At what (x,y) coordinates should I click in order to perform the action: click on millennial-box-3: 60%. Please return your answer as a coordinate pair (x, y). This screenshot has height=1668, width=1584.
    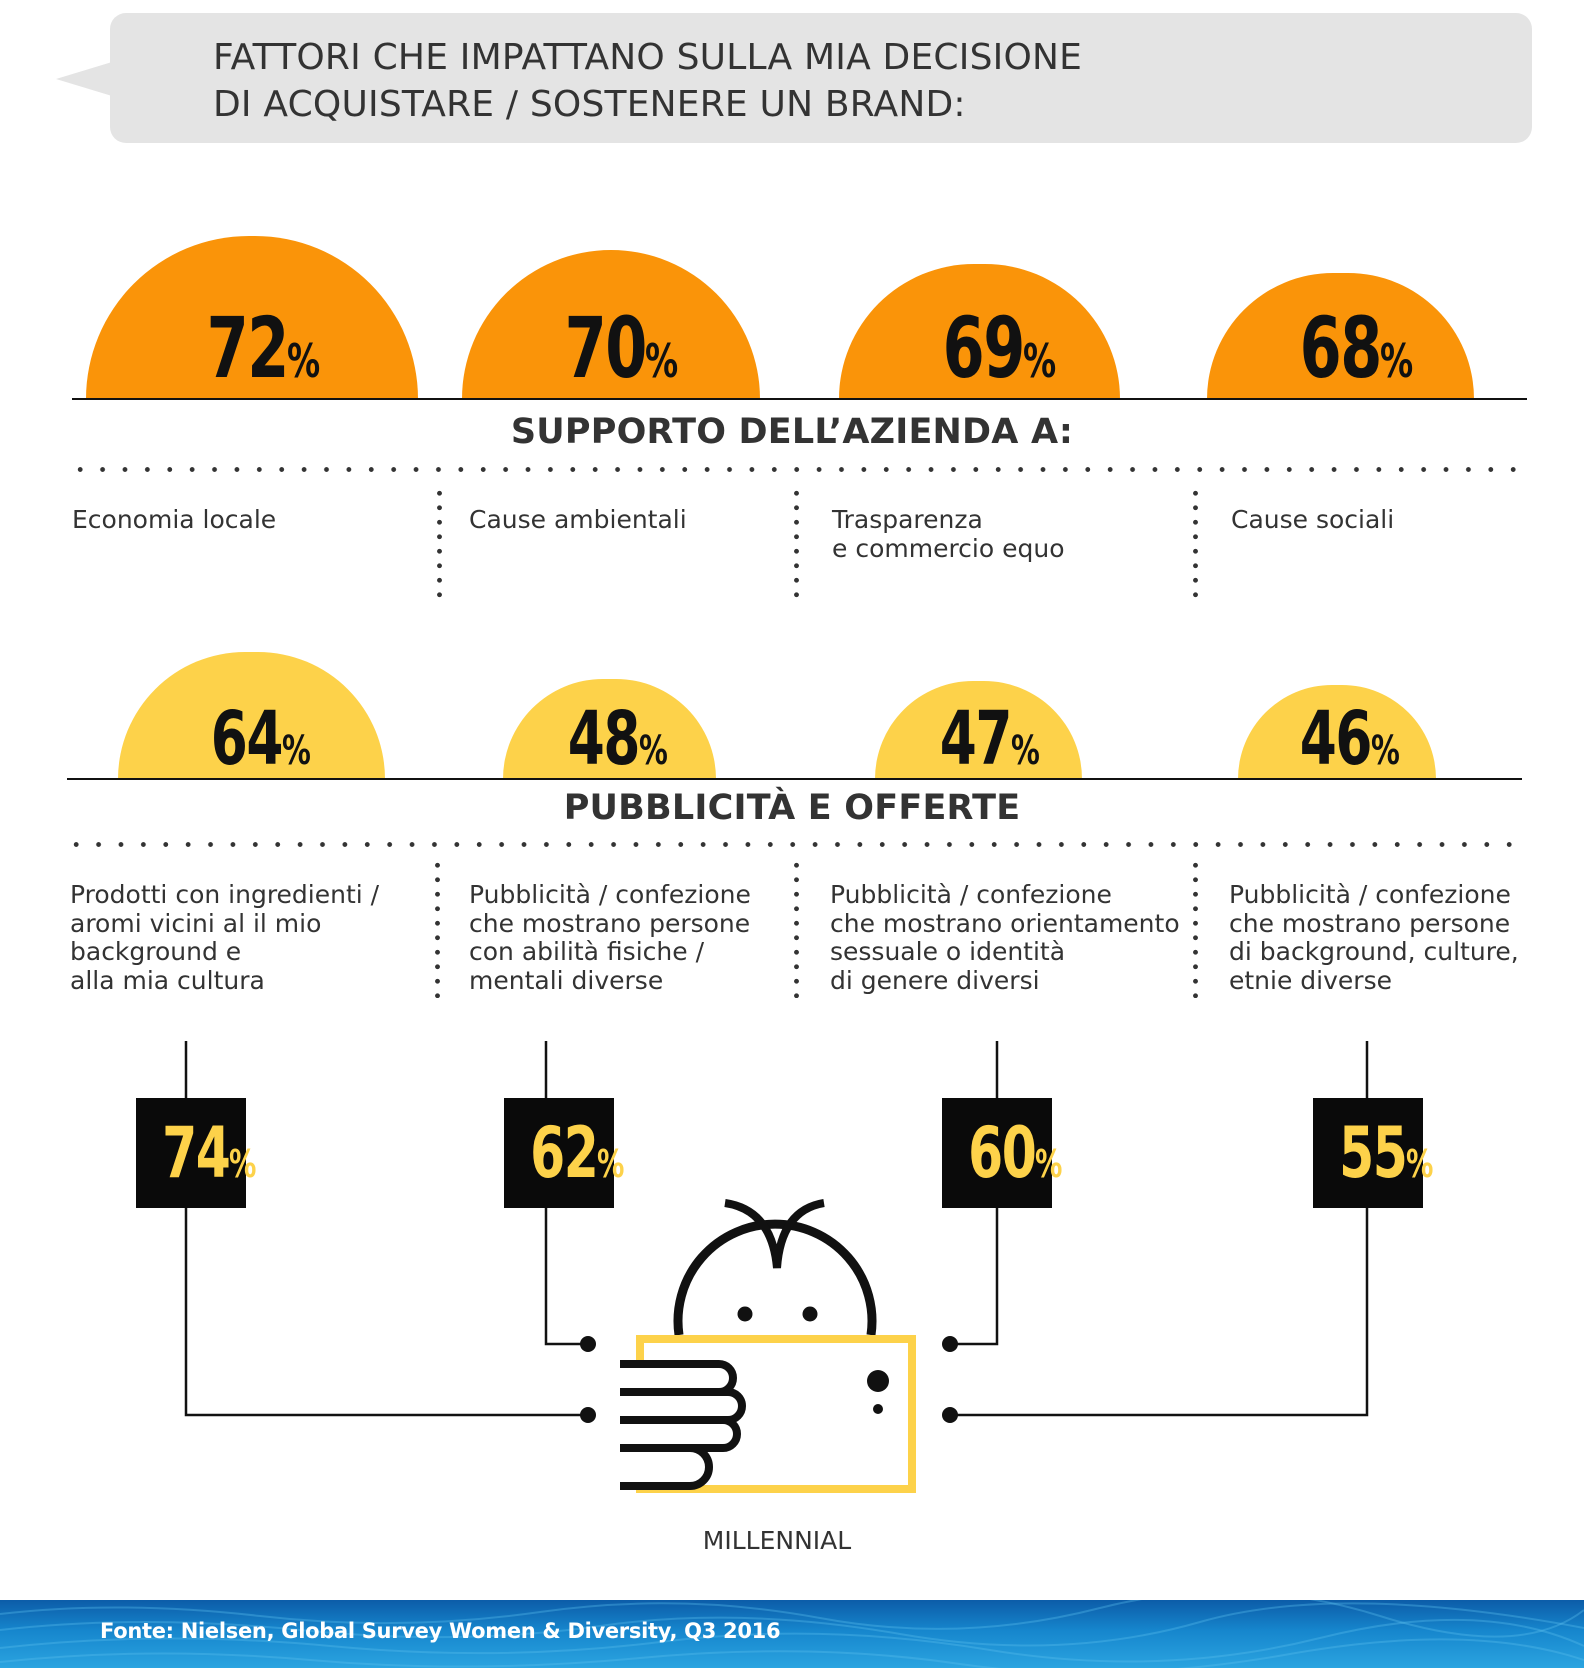
    Looking at the image, I should click on (1002, 1153).